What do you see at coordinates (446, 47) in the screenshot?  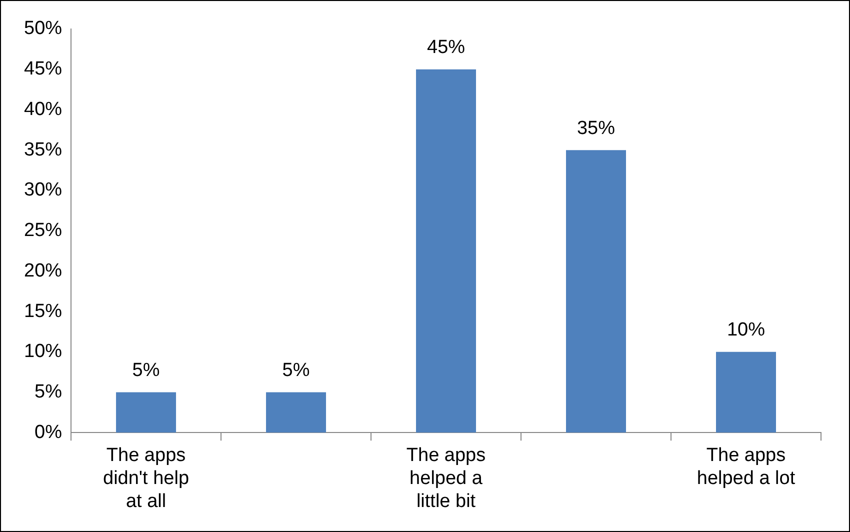 I see `data-label: 45%` at bounding box center [446, 47].